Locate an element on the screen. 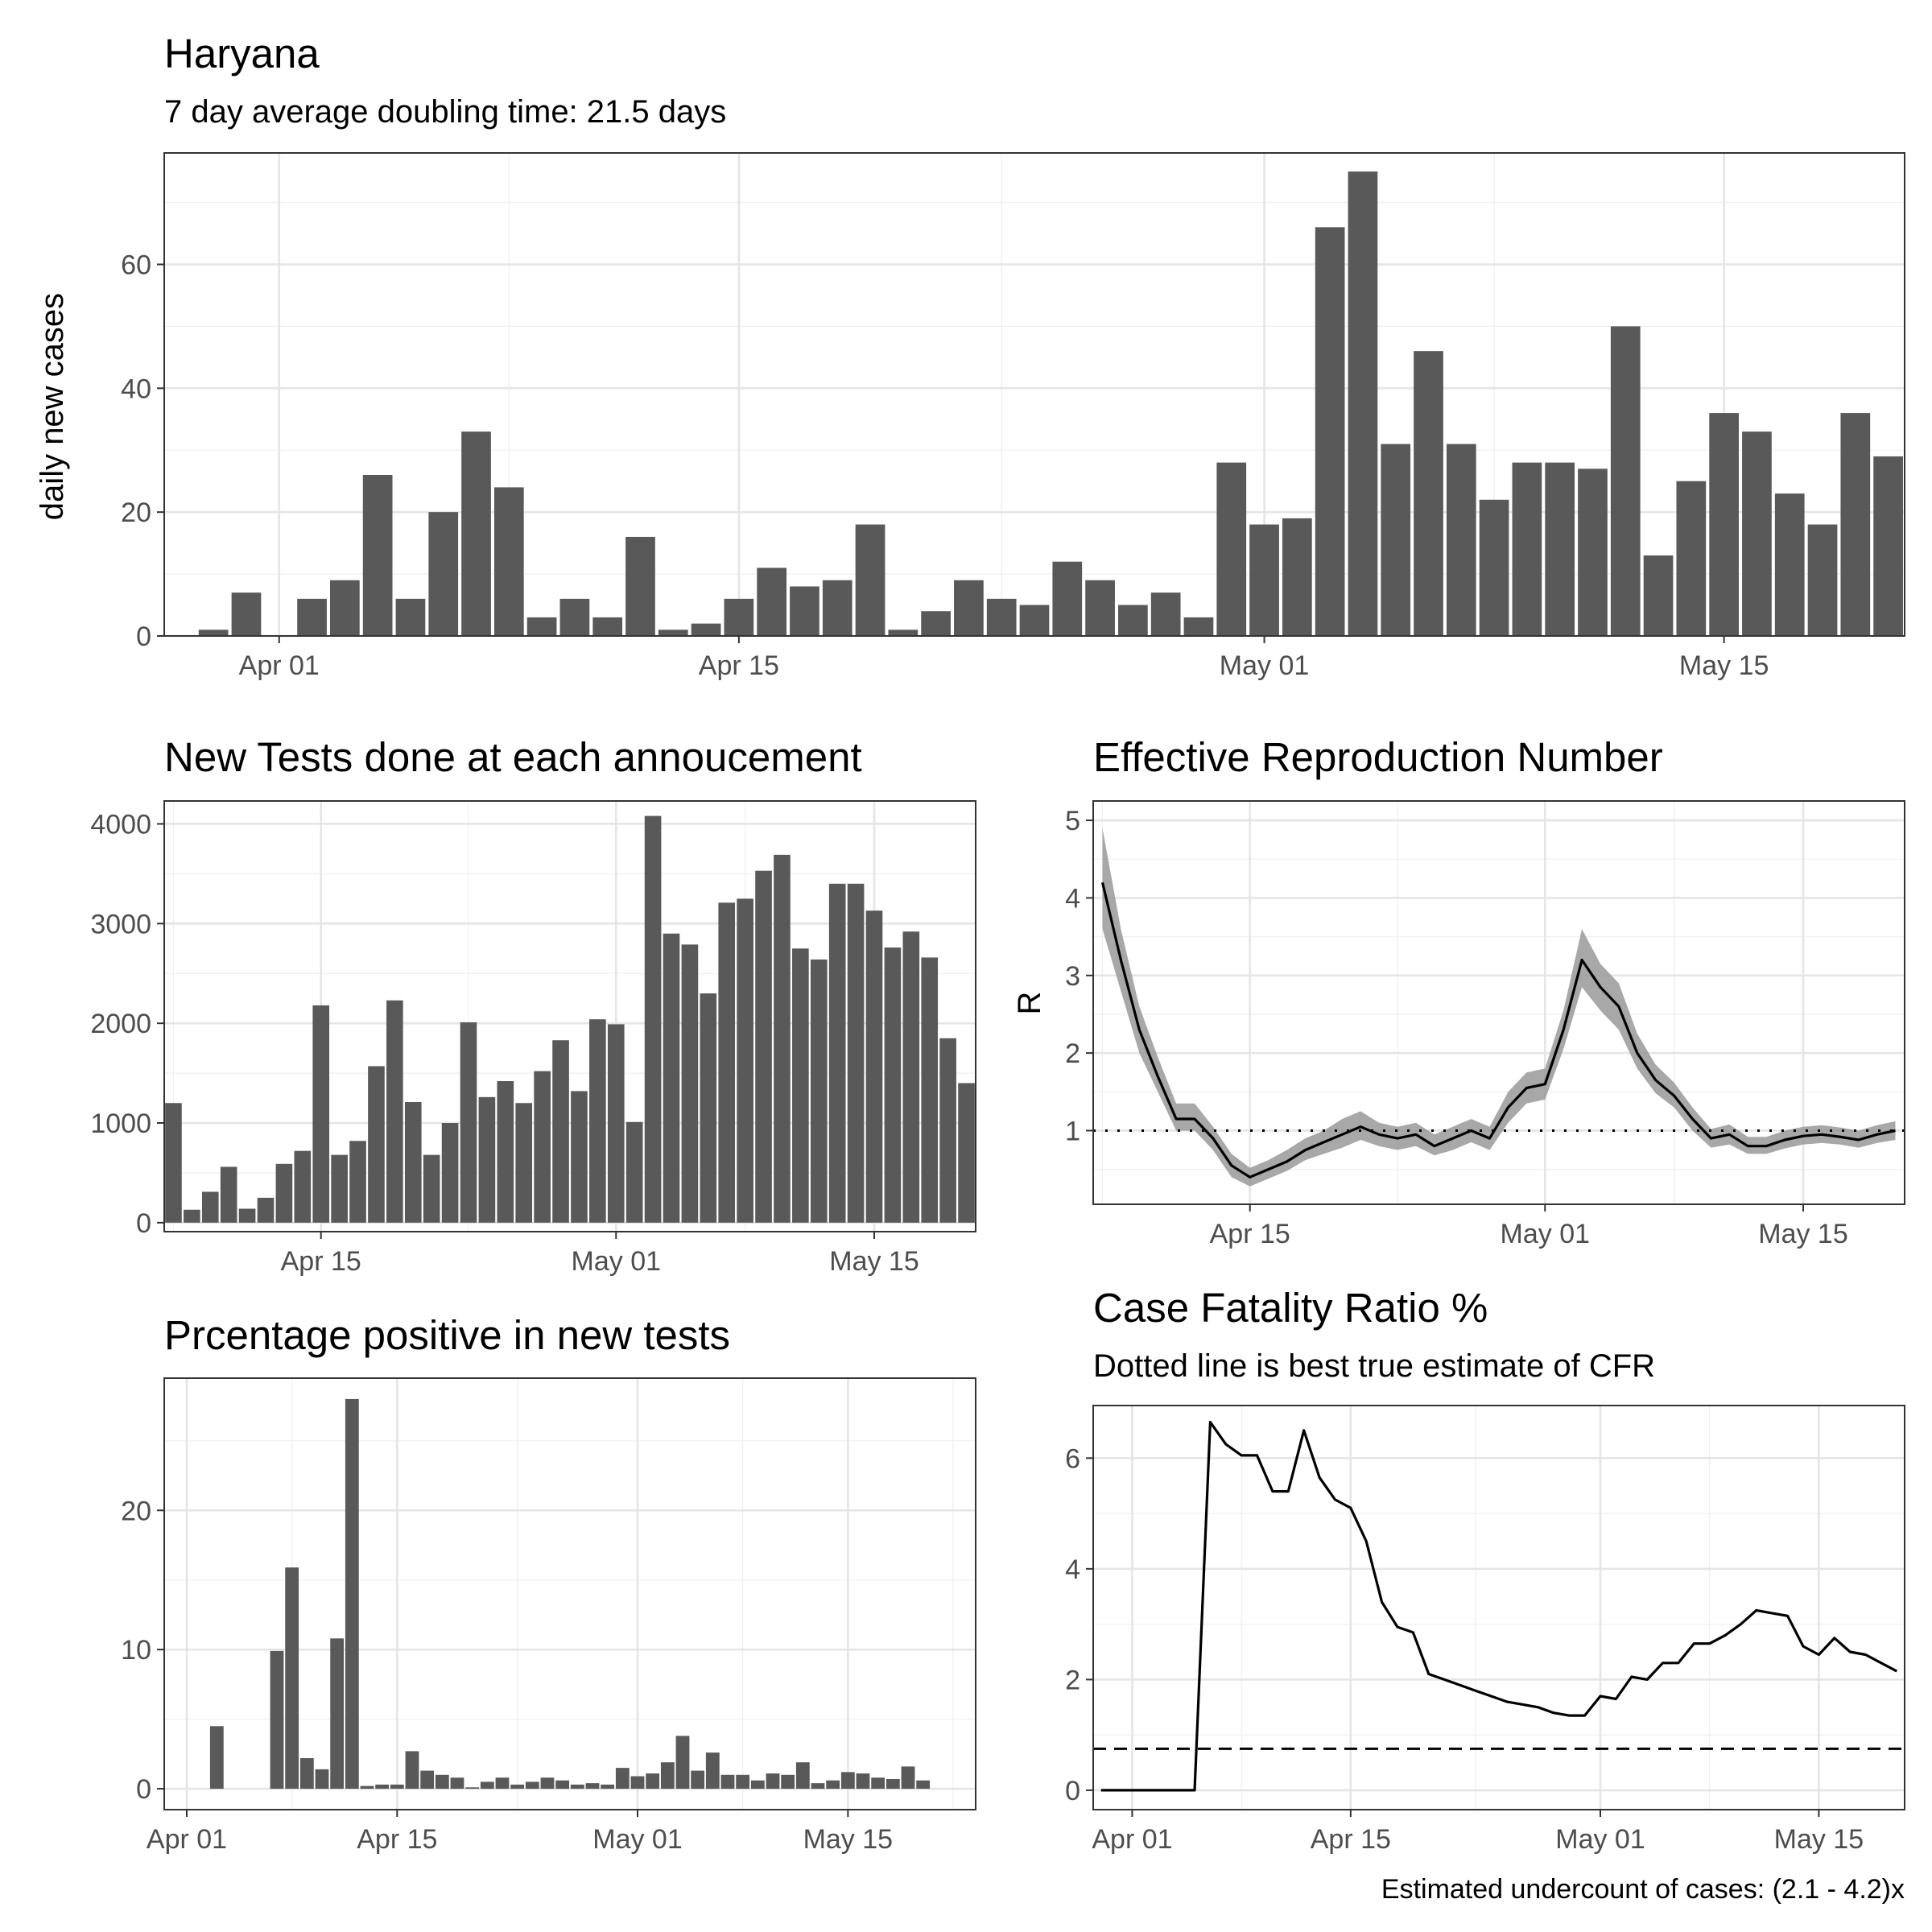  cases-title: Haryana is located at coordinates (242, 53).